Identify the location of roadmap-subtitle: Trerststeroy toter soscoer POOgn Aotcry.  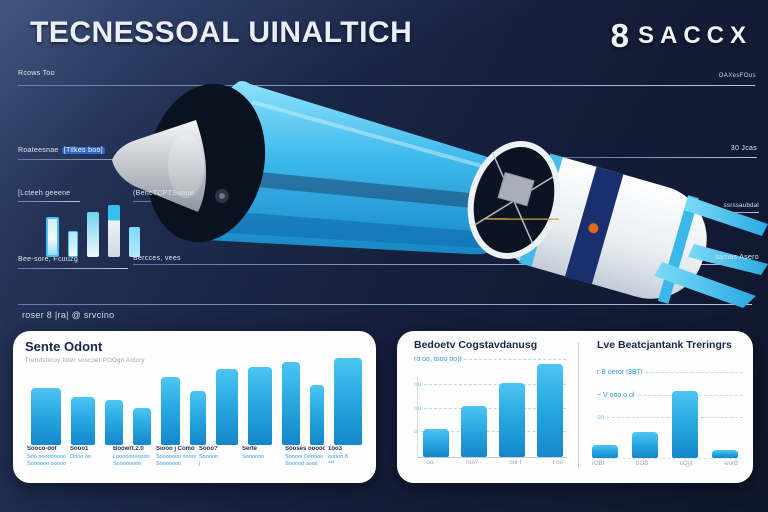
(85, 361).